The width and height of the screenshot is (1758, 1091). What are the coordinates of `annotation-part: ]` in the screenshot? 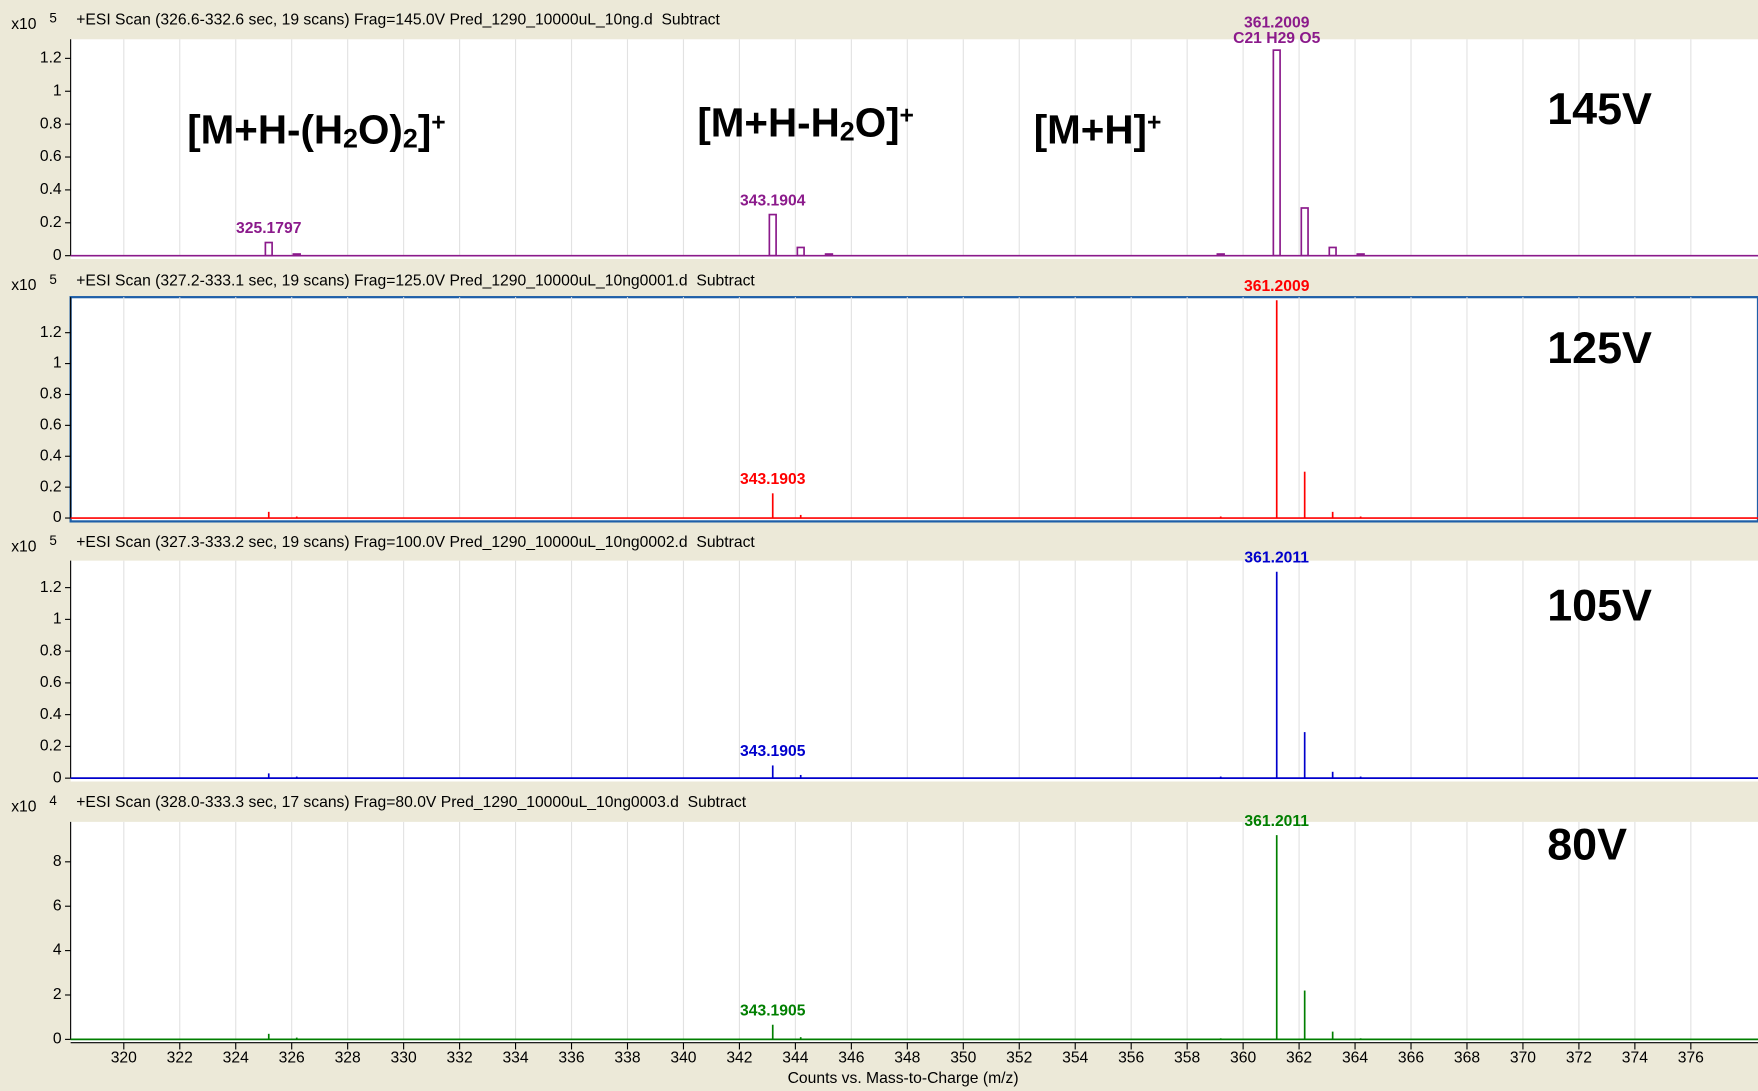 It's located at (424, 129).